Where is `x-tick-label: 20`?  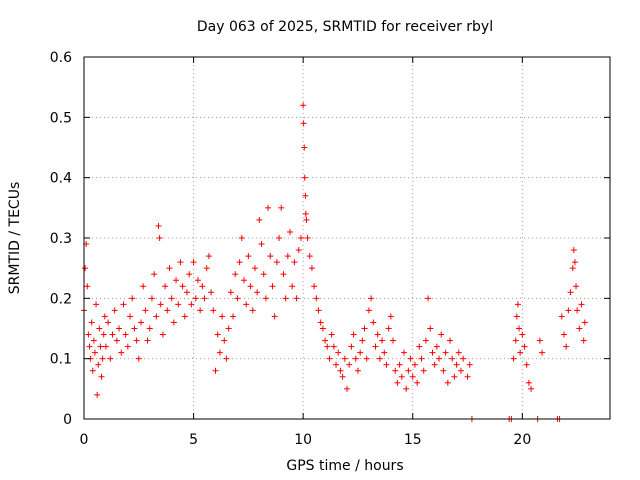 x-tick-label: 20 is located at coordinates (522, 440).